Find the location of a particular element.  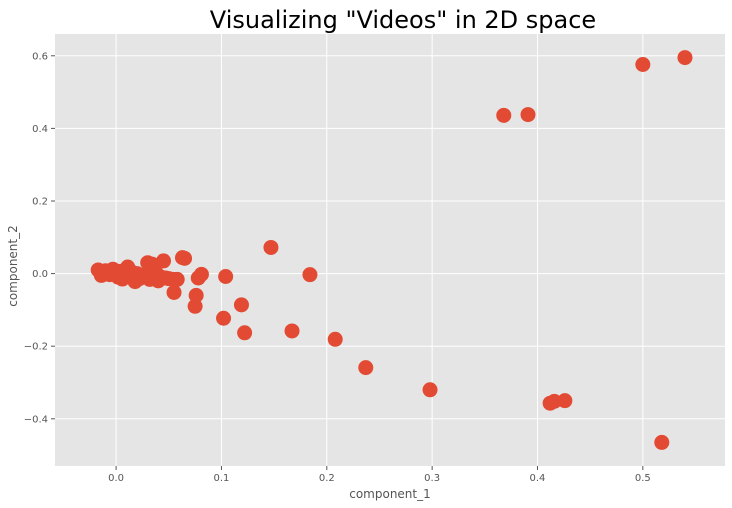

y-tick-label: 0.0 is located at coordinates (40, 274).